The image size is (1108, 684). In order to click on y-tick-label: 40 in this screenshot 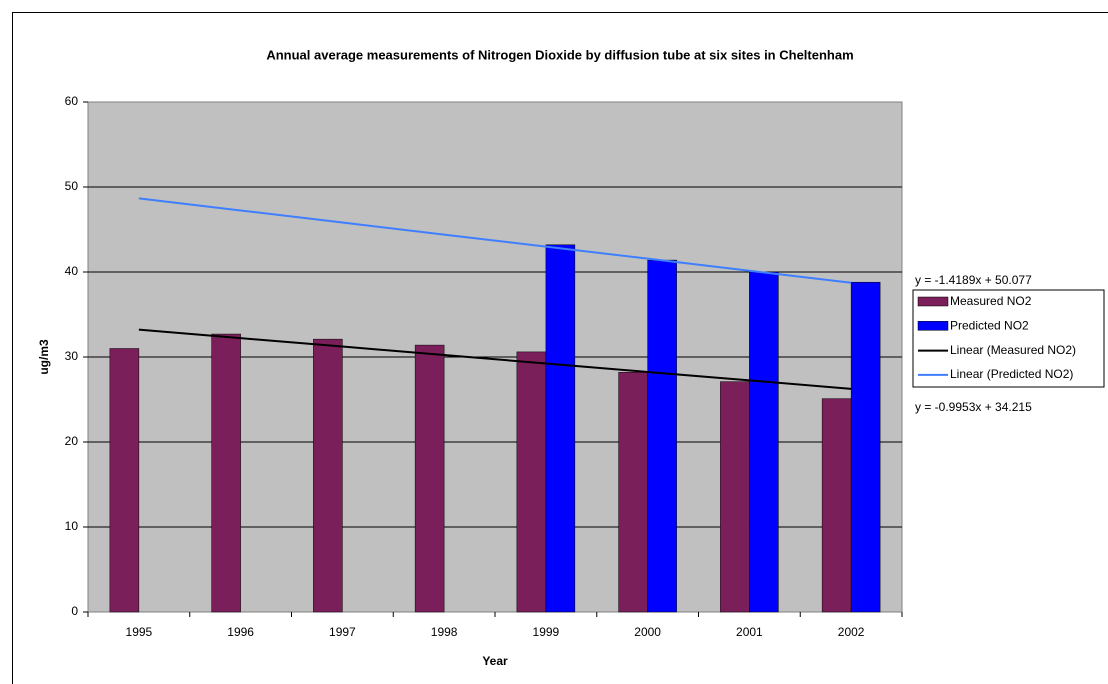, I will do `click(72, 271)`.